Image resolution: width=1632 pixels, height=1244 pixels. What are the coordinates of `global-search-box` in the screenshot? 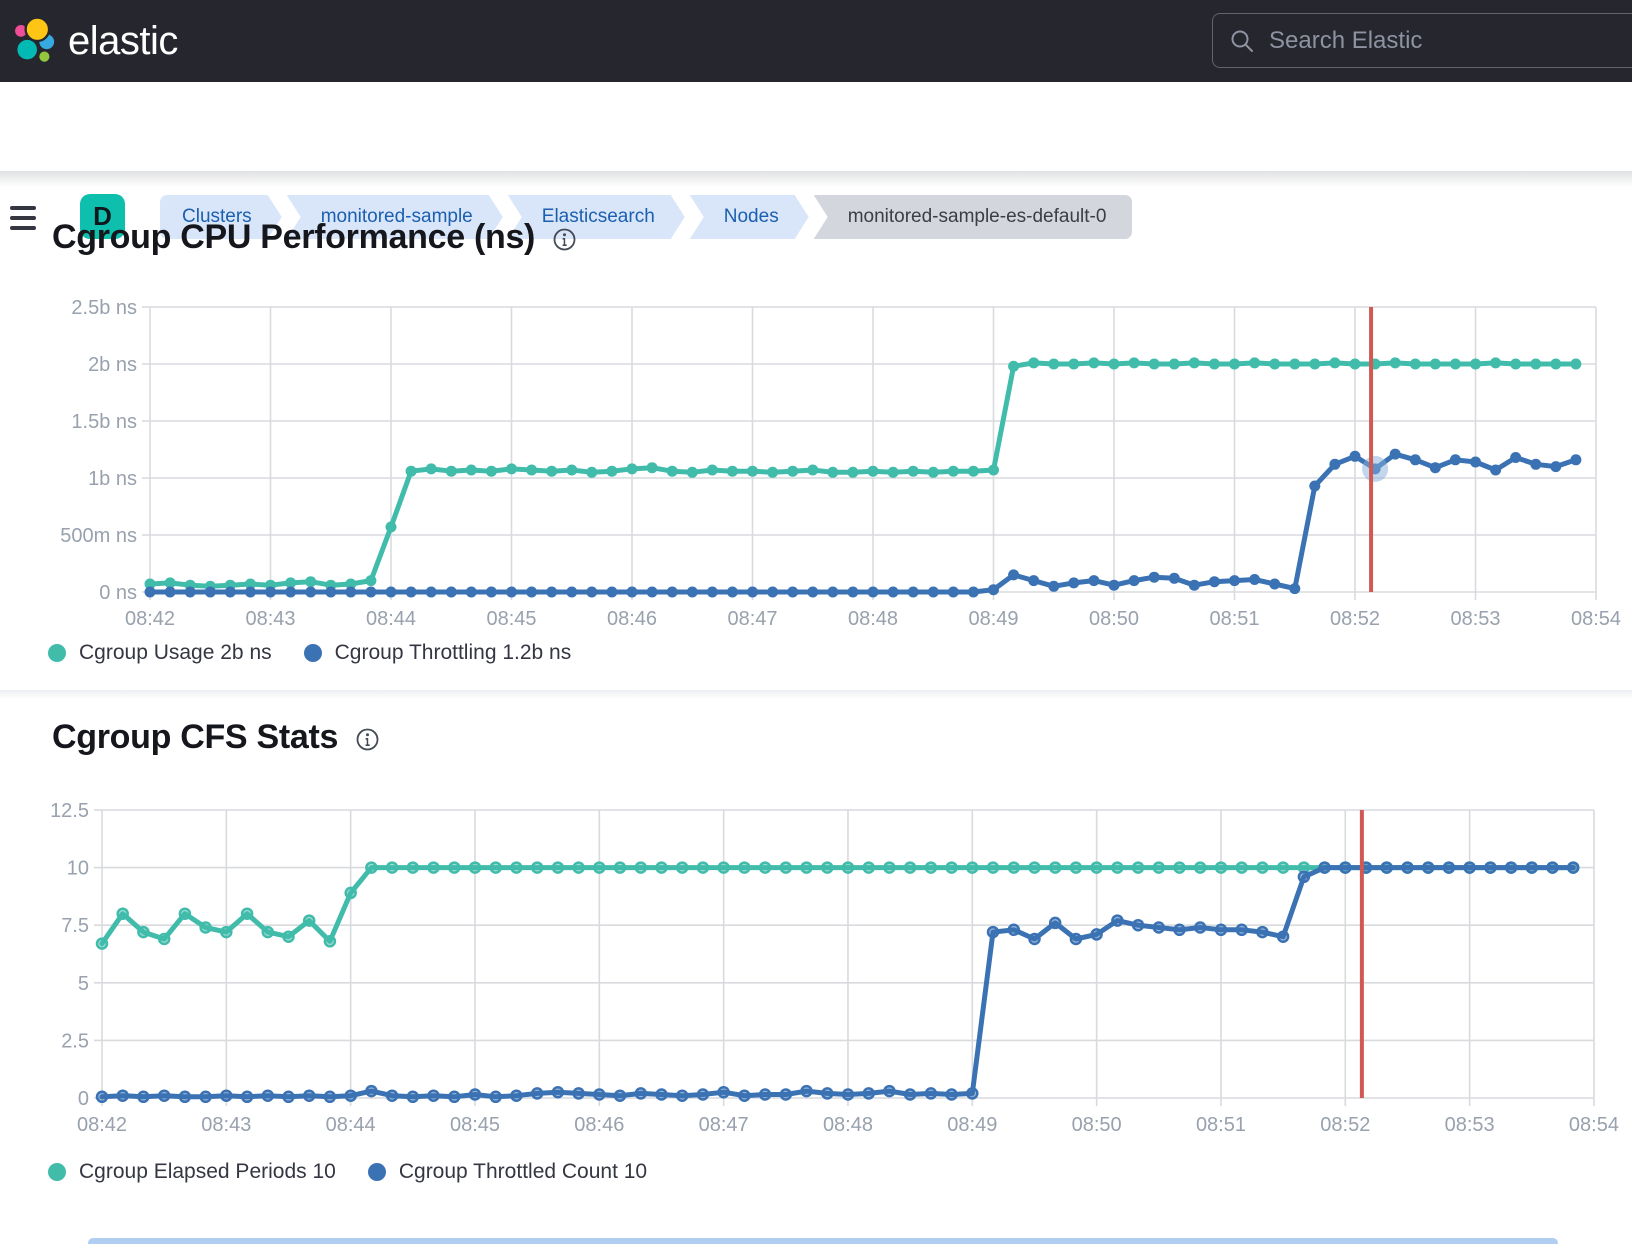 It's located at (1422, 40).